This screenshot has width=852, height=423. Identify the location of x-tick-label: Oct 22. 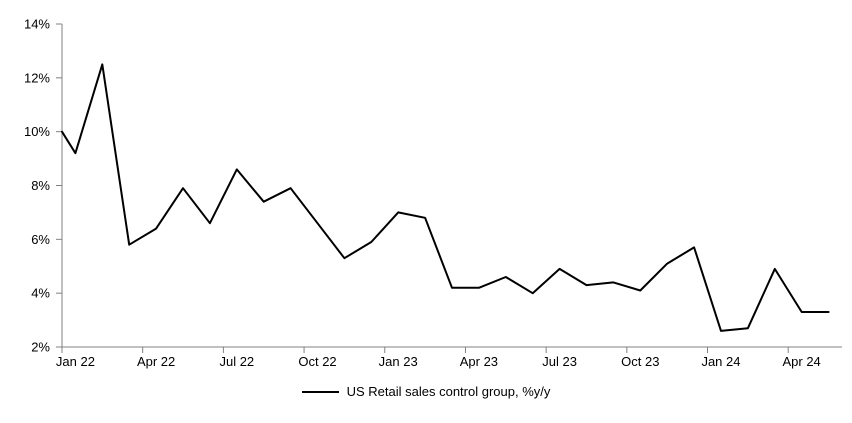
(317, 361).